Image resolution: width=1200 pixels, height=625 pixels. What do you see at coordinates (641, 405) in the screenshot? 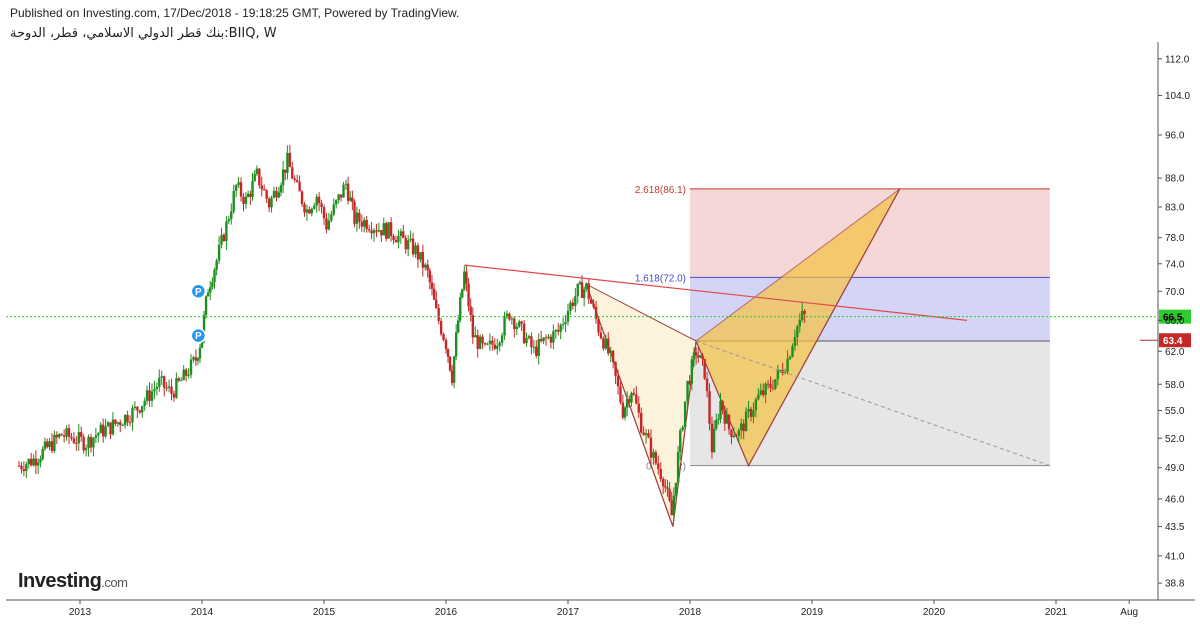
I see `pattern-triangle-xab` at bounding box center [641, 405].